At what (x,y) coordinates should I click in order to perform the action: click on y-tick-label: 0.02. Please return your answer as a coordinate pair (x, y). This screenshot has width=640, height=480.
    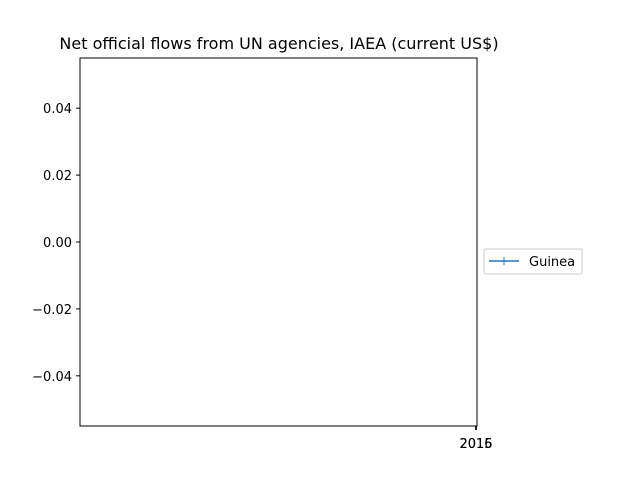
    Looking at the image, I should click on (57, 176).